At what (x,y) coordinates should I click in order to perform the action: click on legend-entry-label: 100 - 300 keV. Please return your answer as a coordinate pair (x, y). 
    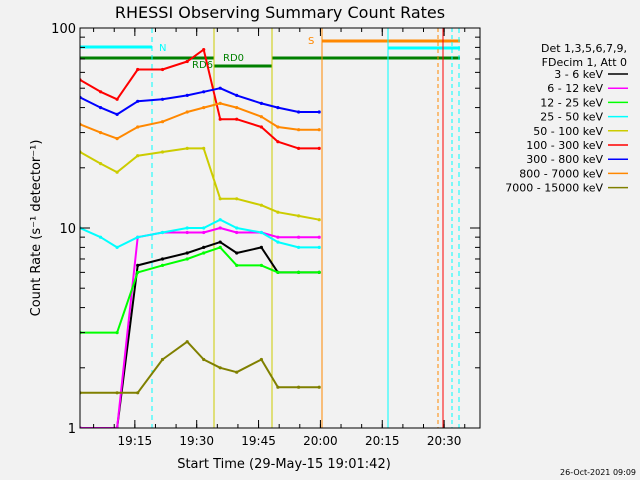
    Looking at the image, I should click on (564, 145).